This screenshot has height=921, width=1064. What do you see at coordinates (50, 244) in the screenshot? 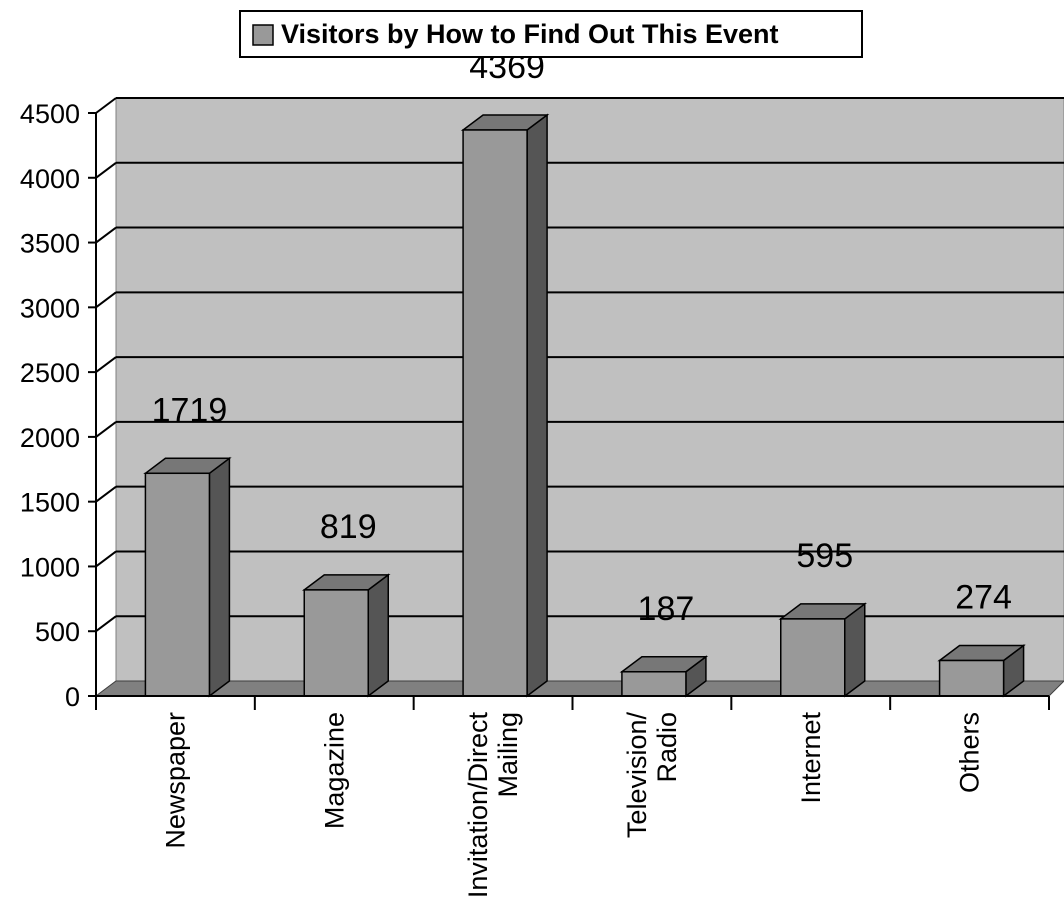
I see `y-tick-label: 3500` at bounding box center [50, 244].